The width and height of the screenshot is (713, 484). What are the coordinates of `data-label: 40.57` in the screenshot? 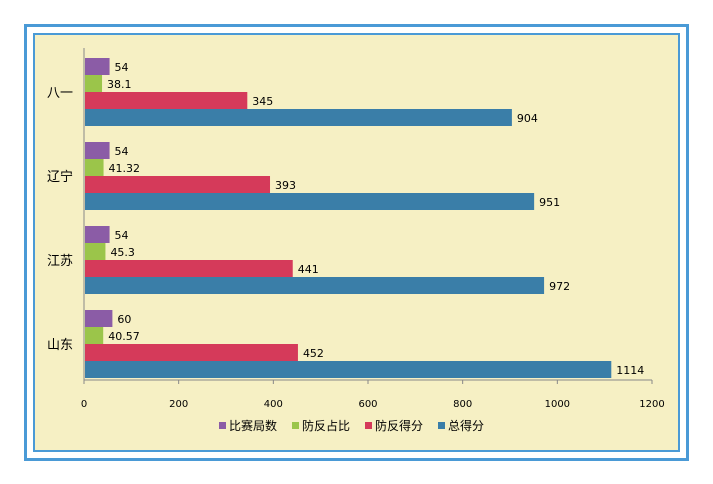 It's located at (123, 336).